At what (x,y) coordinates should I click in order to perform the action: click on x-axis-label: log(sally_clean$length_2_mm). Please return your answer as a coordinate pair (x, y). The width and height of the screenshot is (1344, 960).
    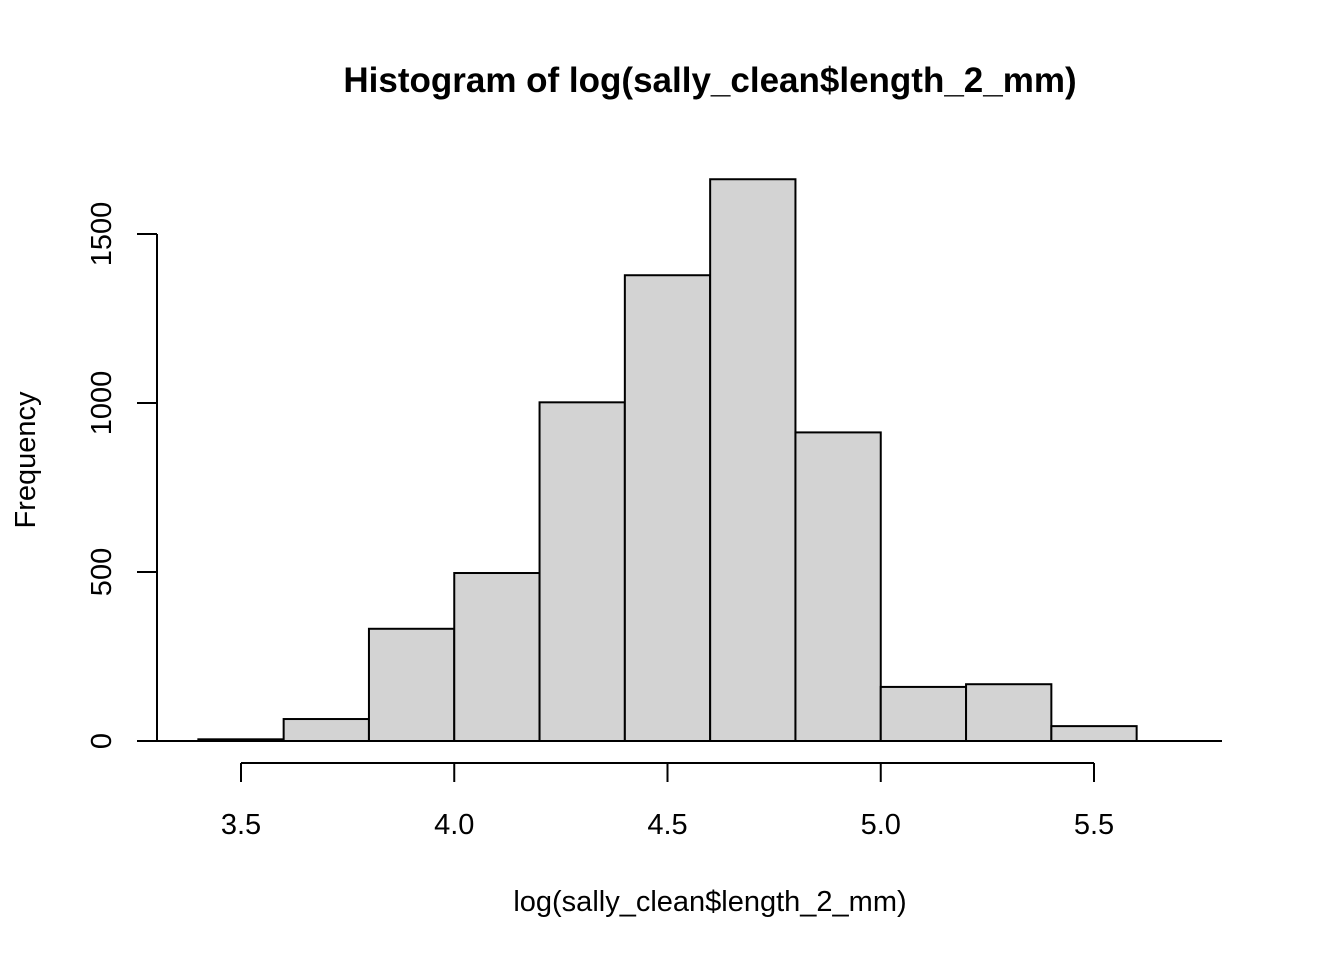
    Looking at the image, I should click on (709, 902).